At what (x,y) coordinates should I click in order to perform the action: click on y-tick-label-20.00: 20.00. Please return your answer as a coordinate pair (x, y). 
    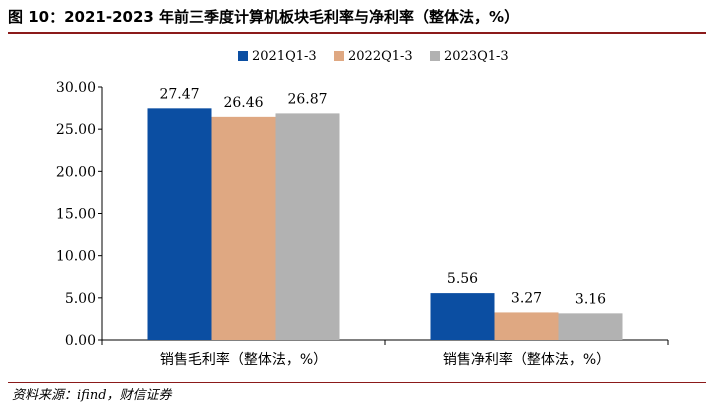
    Looking at the image, I should click on (76, 172).